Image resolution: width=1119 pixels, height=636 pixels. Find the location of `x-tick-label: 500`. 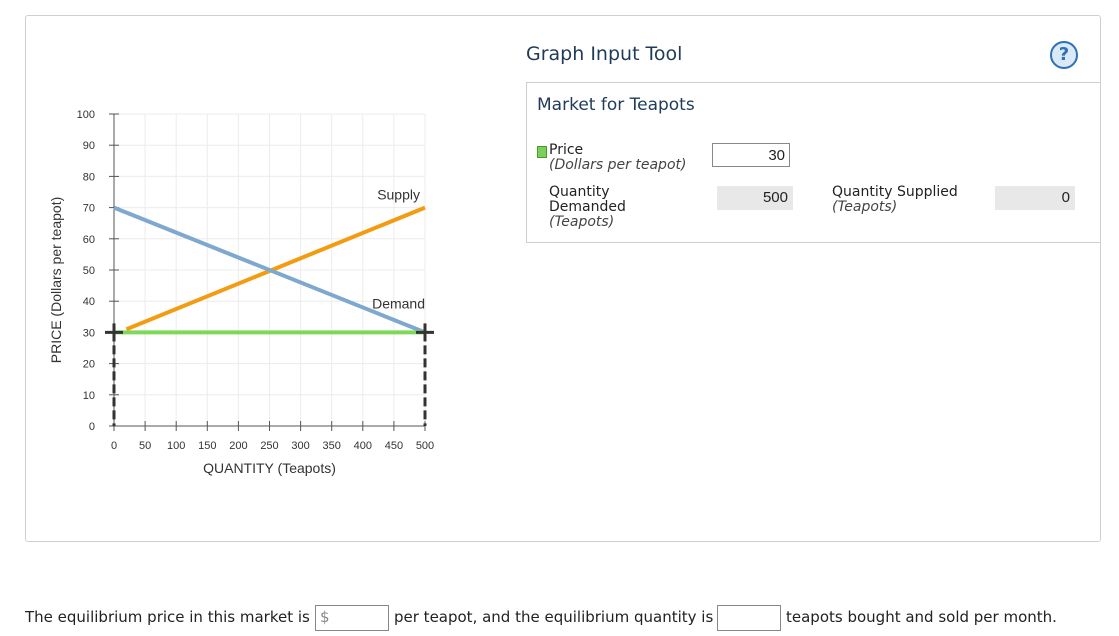

x-tick-label: 500 is located at coordinates (425, 446).